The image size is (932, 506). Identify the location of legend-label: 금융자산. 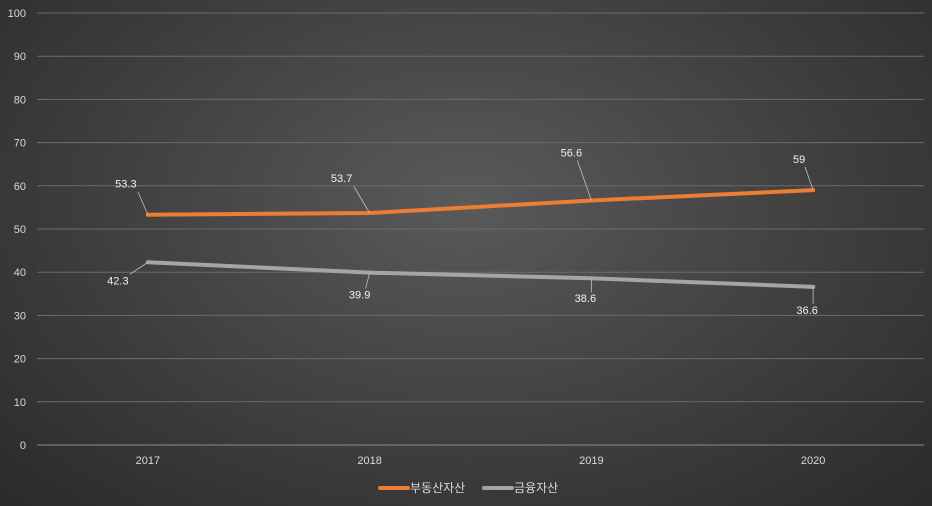
(536, 488).